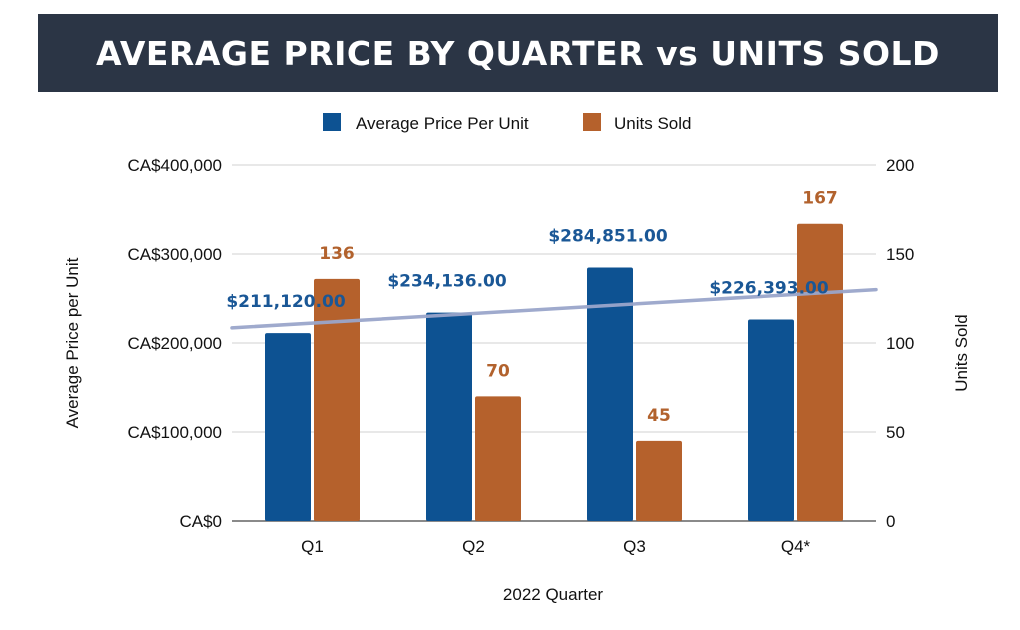  What do you see at coordinates (900, 343) in the screenshot?
I see `y2-tick-label: 100` at bounding box center [900, 343].